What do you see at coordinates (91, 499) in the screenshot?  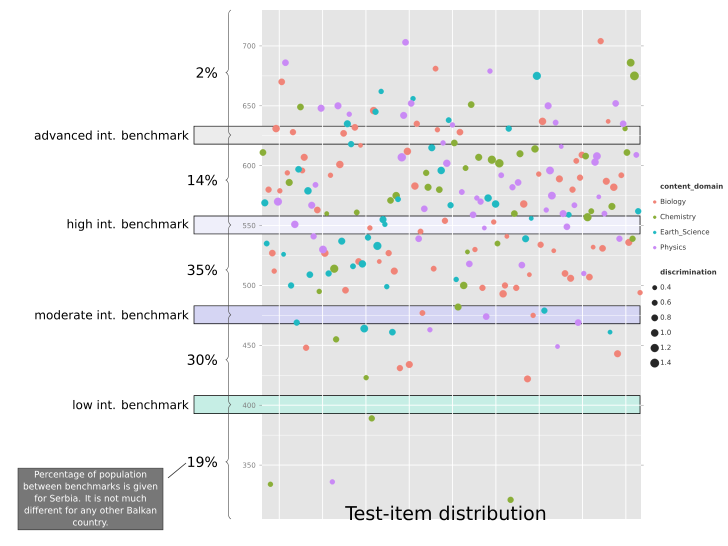 I see `text: Percentage of population between benchmarks is given for Serbia. It is not much different for any other Balkan country.` at bounding box center [91, 499].